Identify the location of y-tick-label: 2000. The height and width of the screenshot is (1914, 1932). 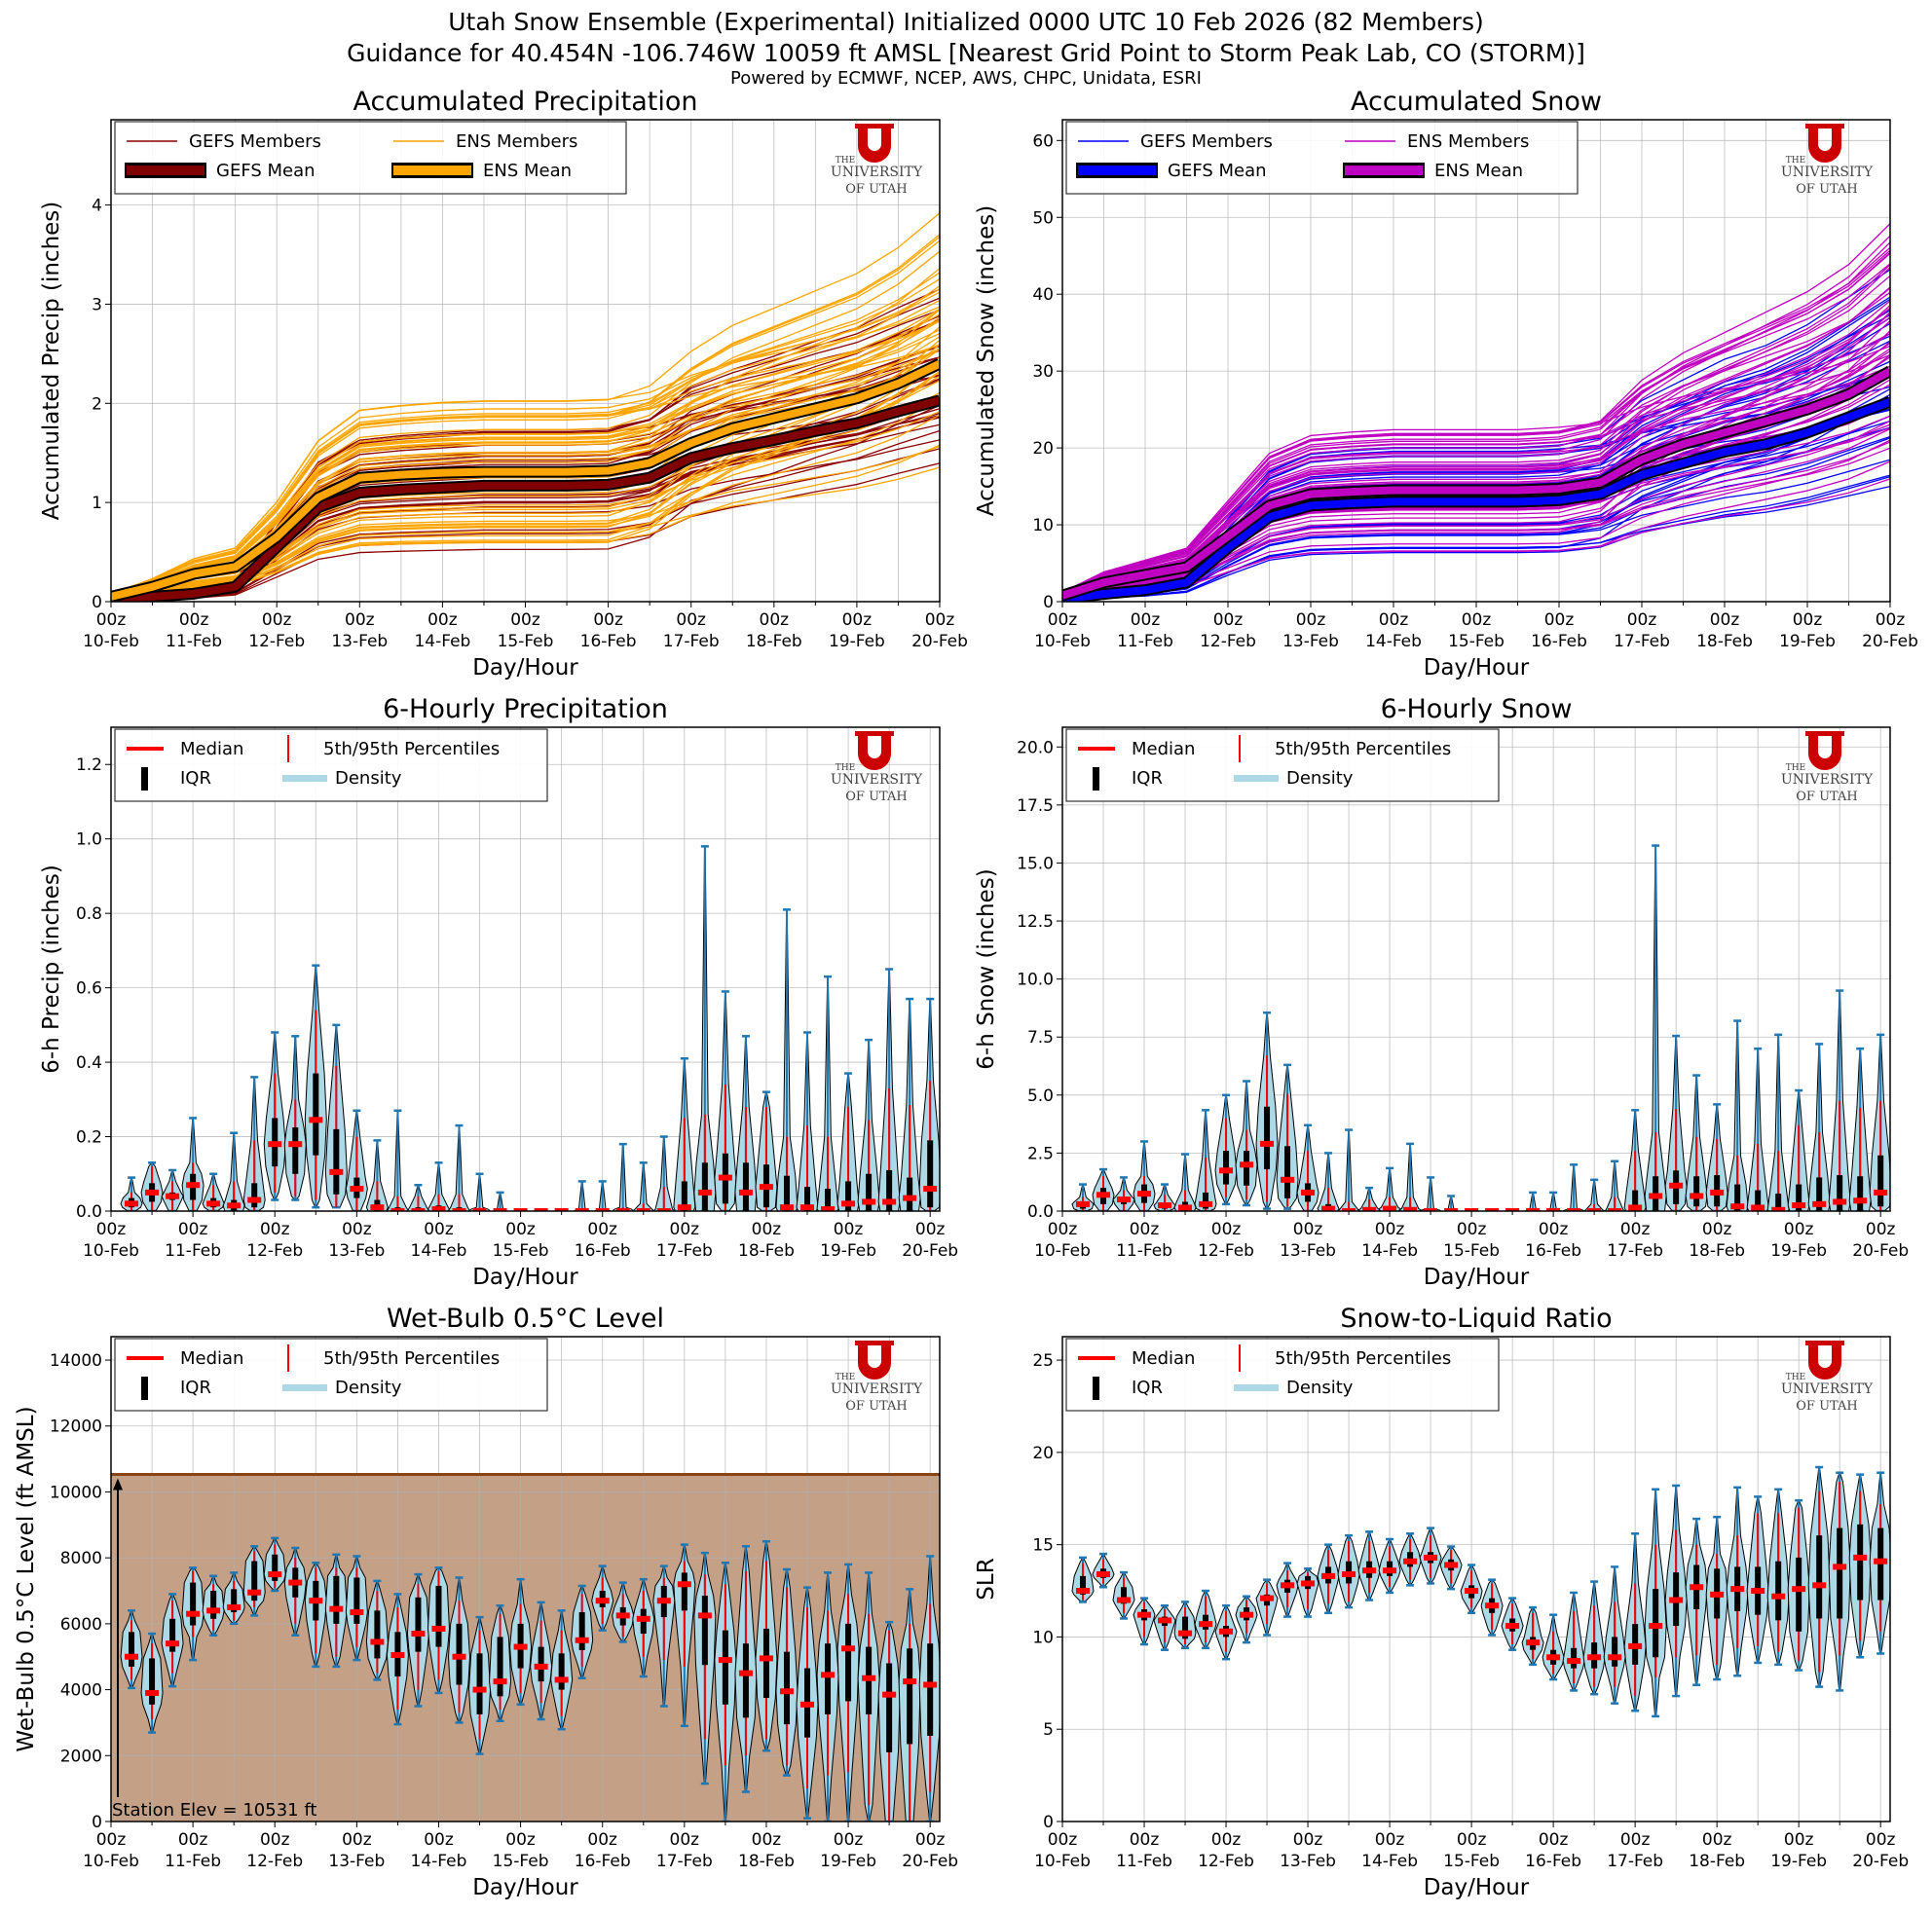
(81, 1756).